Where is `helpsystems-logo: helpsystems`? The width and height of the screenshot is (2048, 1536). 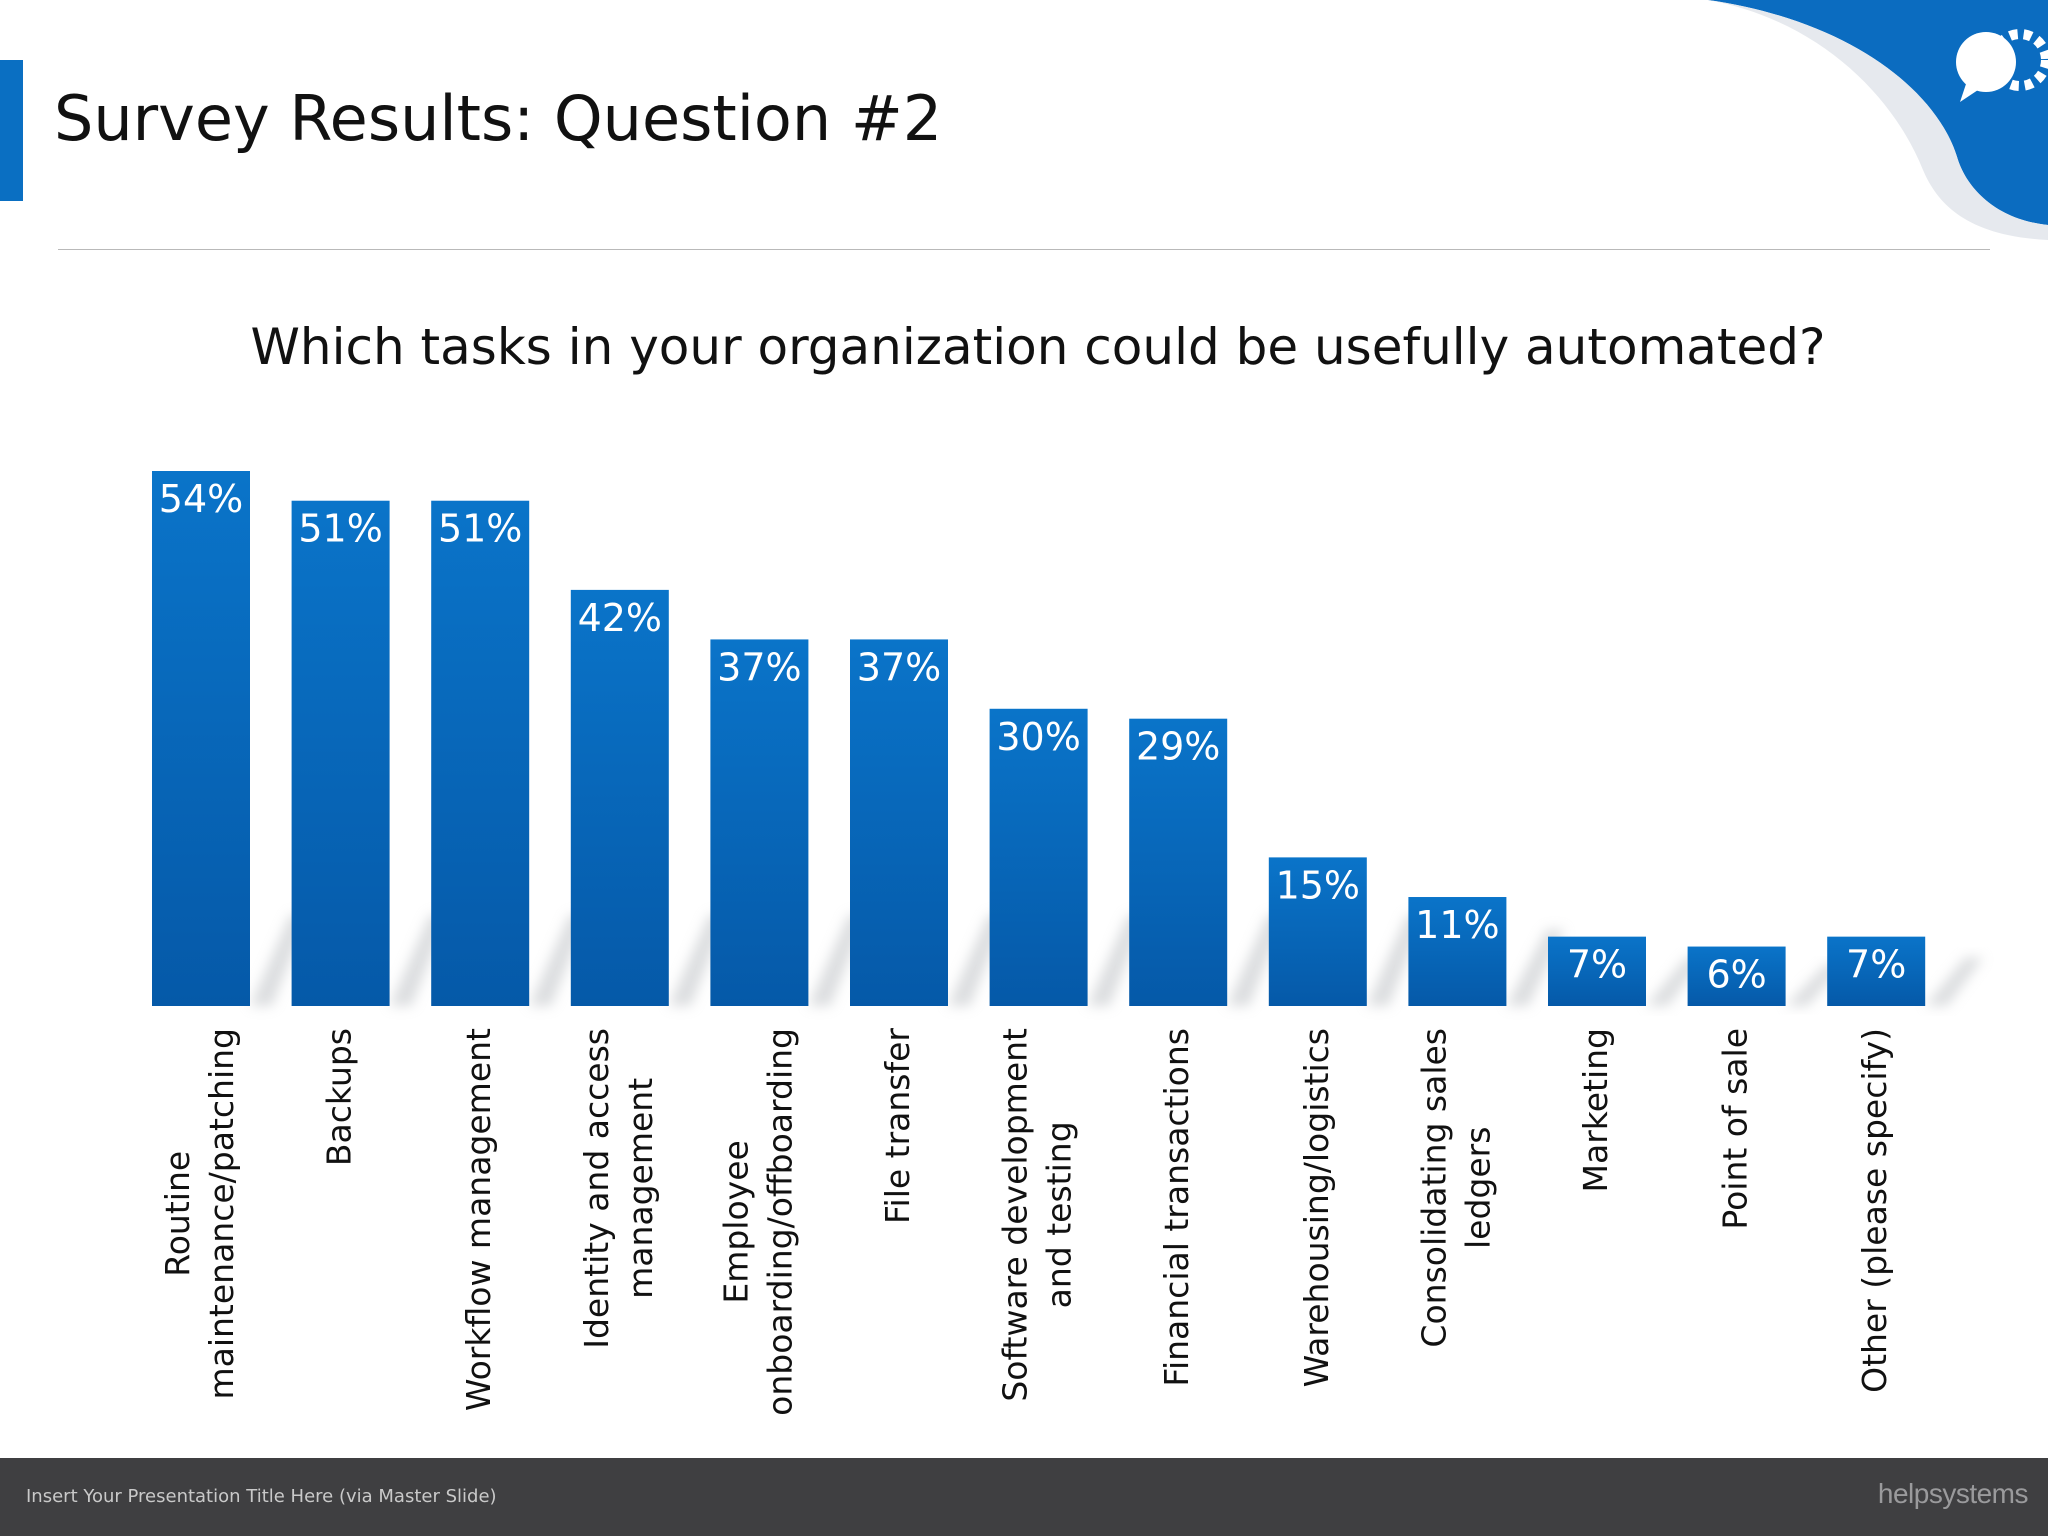
helpsystems-logo: helpsystems is located at coordinates (1953, 1493).